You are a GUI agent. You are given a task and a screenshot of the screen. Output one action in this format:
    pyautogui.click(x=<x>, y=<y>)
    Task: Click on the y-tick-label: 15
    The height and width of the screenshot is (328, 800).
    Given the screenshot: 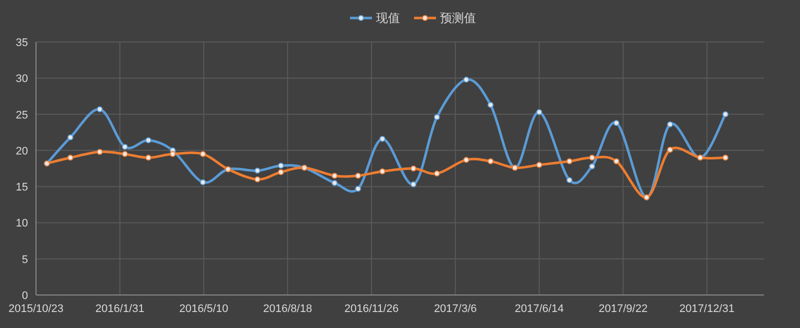 What is the action you would take?
    pyautogui.click(x=22, y=188)
    